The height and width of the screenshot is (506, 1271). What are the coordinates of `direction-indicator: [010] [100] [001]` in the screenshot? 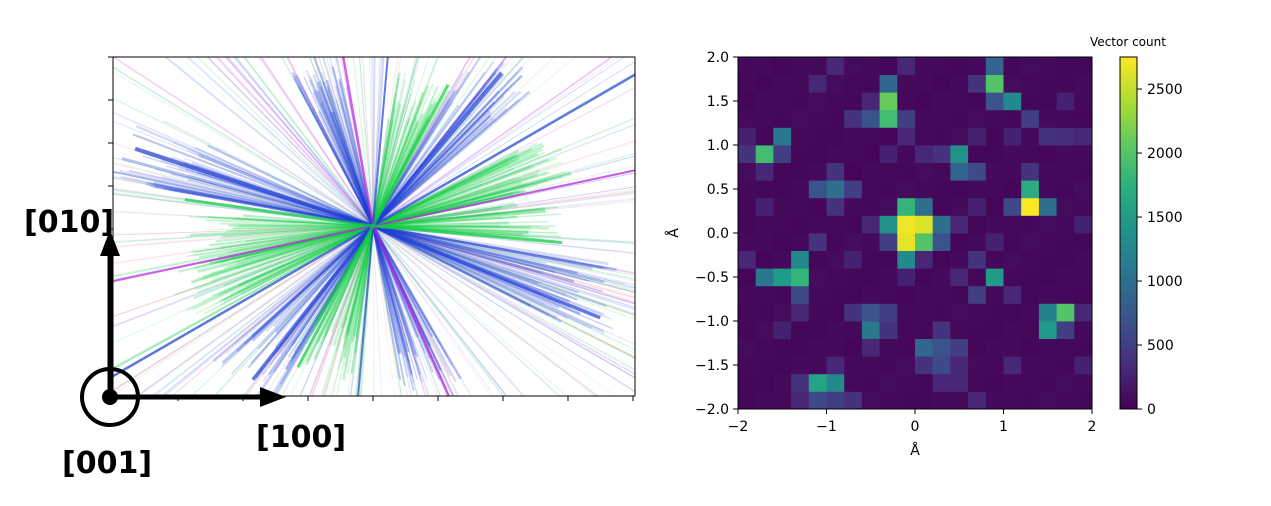 It's located at (185, 343).